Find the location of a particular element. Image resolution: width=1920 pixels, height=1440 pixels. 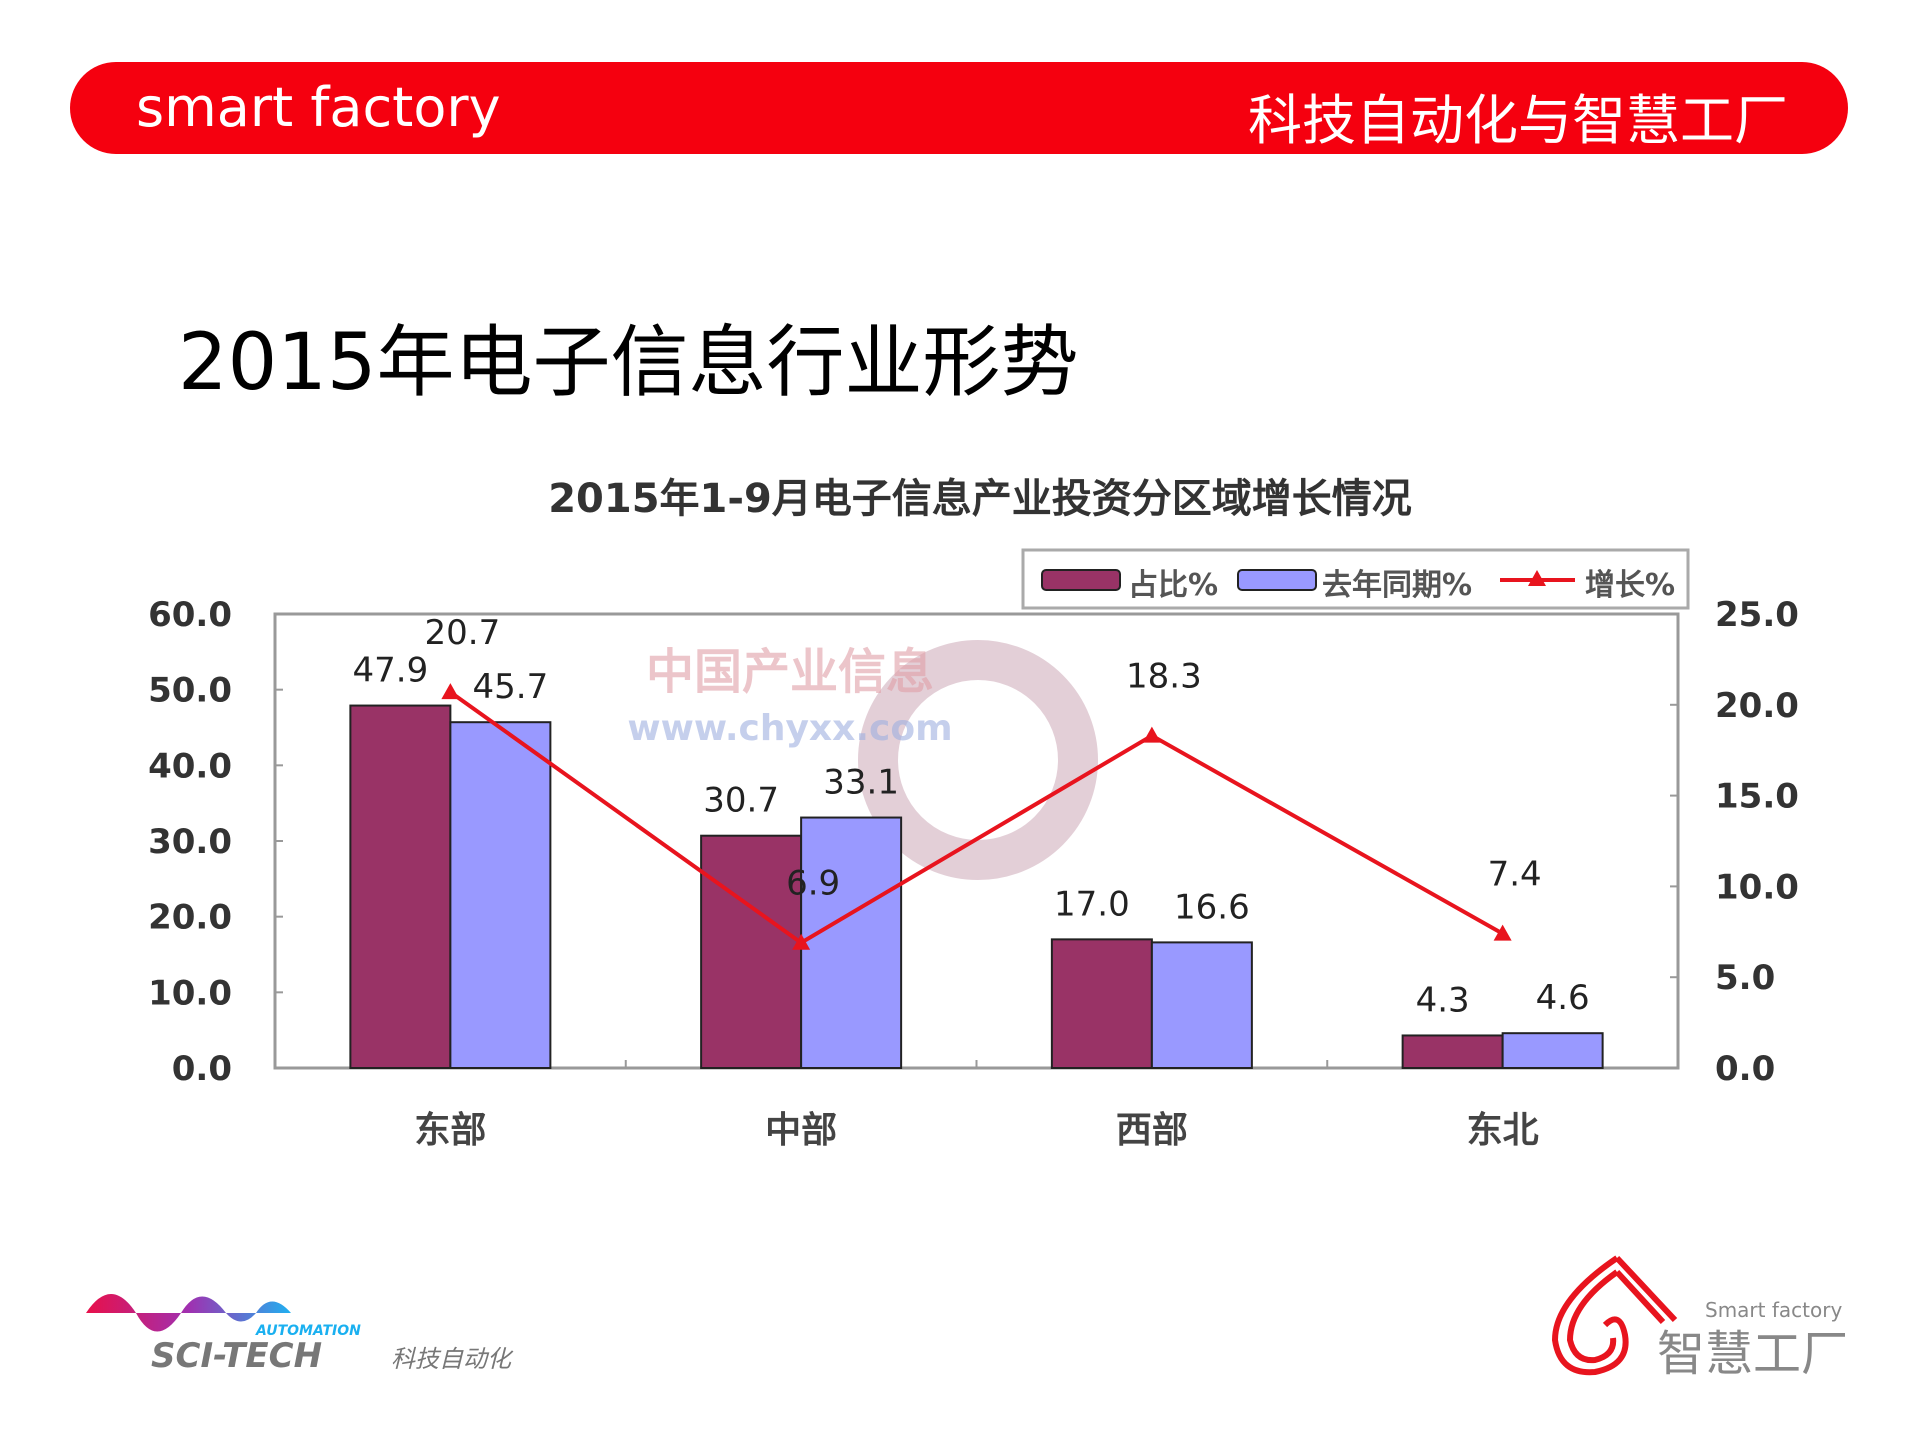

legend-label: 增长% is located at coordinates (1630, 585).